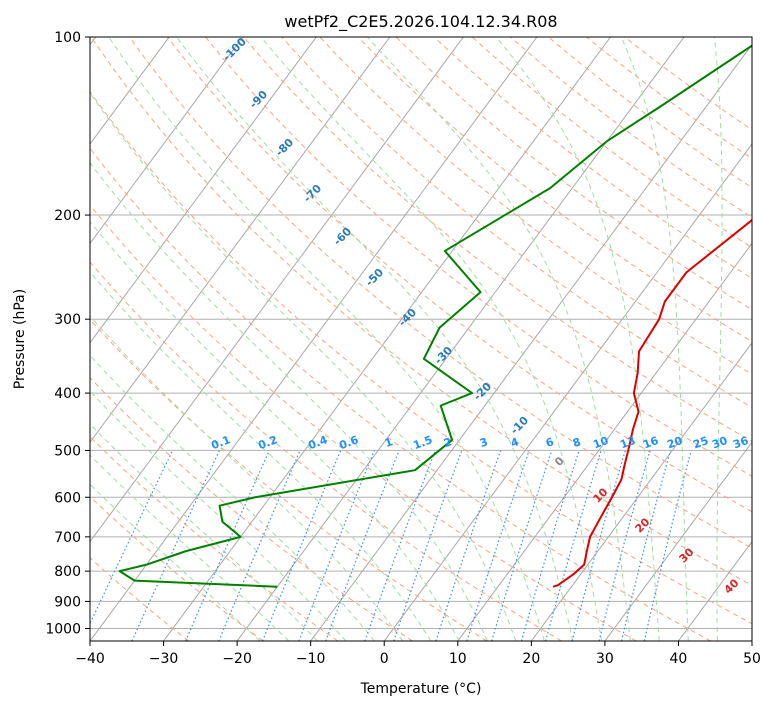 This screenshot has height=708, width=775. What do you see at coordinates (420, 22) in the screenshot?
I see `chart-title: wetPf2_C2E5.2026.104.12.34.R08` at bounding box center [420, 22].